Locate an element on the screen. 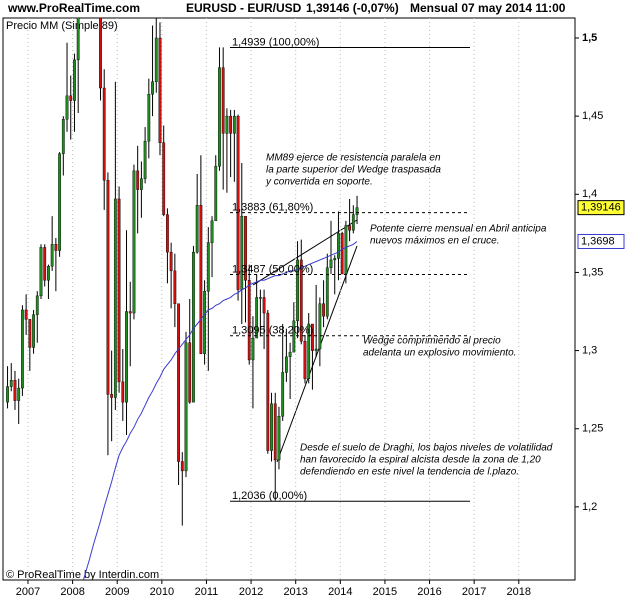 This screenshot has width=625, height=600. price-tag-label: 1,3698 is located at coordinates (598, 241).